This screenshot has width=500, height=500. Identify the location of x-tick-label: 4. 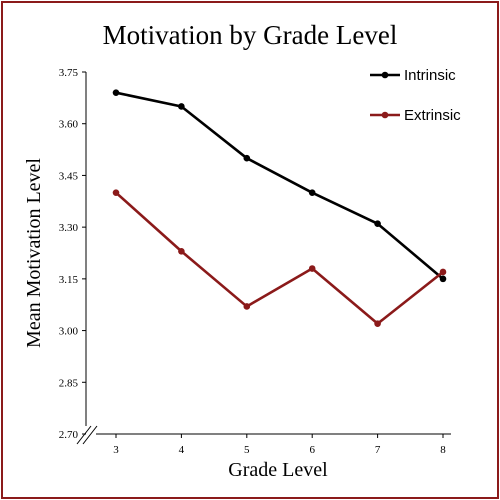
(182, 450).